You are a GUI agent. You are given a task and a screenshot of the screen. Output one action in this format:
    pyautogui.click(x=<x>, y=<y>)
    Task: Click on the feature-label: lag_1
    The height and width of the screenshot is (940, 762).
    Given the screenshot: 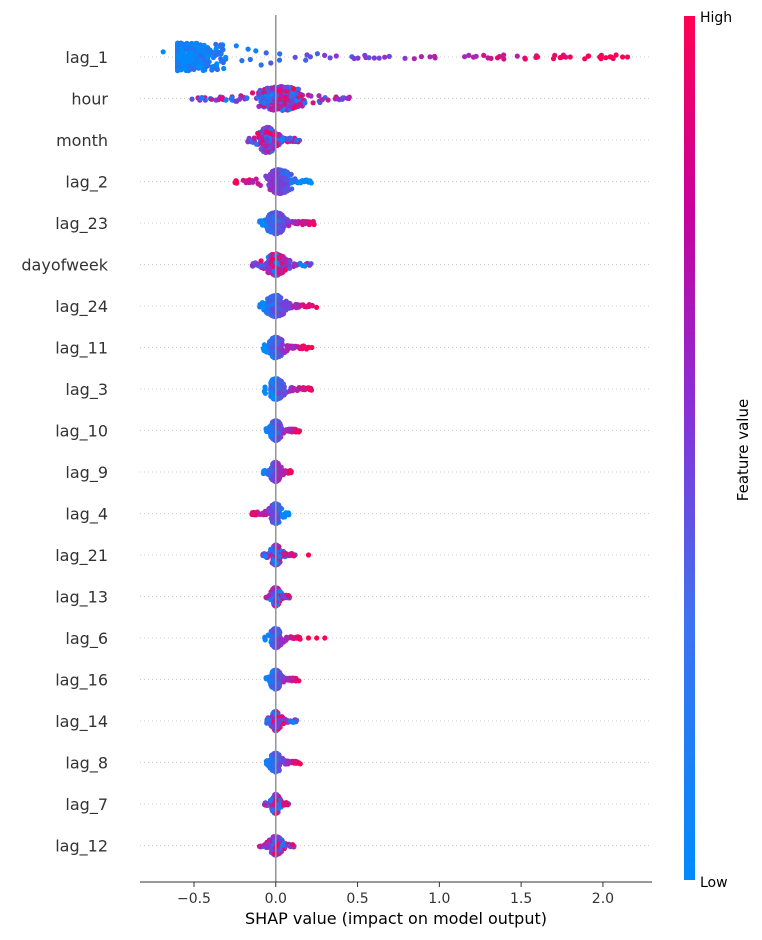 What is the action you would take?
    pyautogui.click(x=86, y=58)
    